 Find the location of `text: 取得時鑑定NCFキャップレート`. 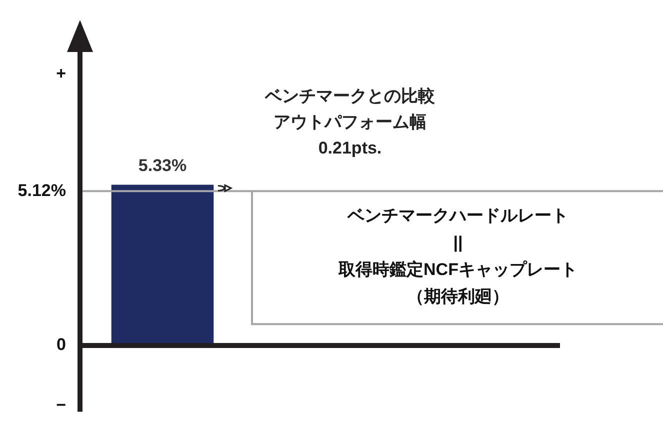

text: 取得時鑑定NCFキャップレート is located at coordinates (458, 269).